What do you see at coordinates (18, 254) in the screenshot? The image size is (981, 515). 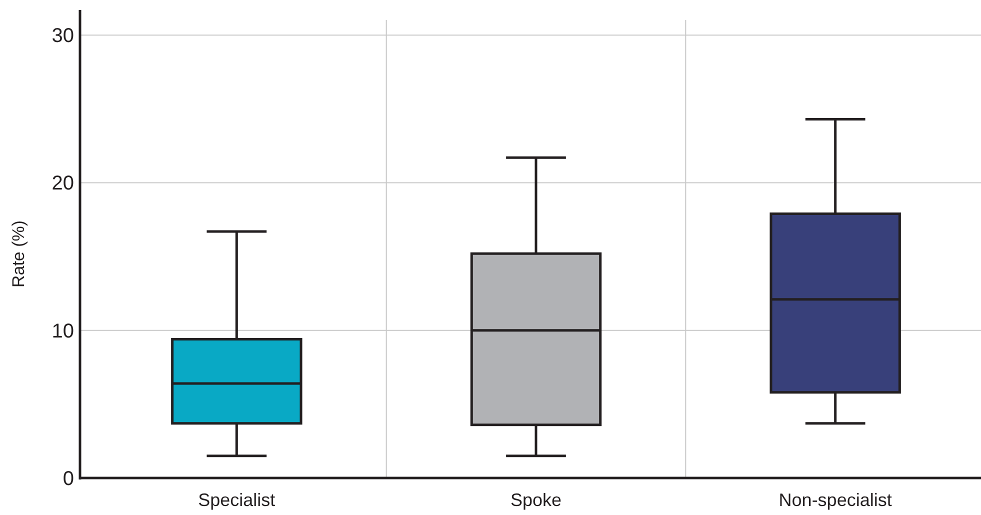 I see `y-axis-title: Rate (%)` at bounding box center [18, 254].